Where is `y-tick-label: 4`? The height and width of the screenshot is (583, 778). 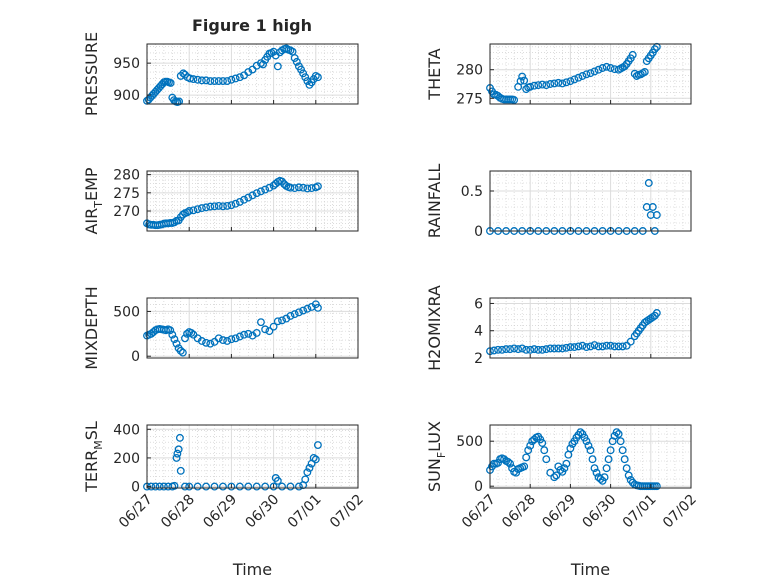 y-tick-label: 4 is located at coordinates (478, 332).